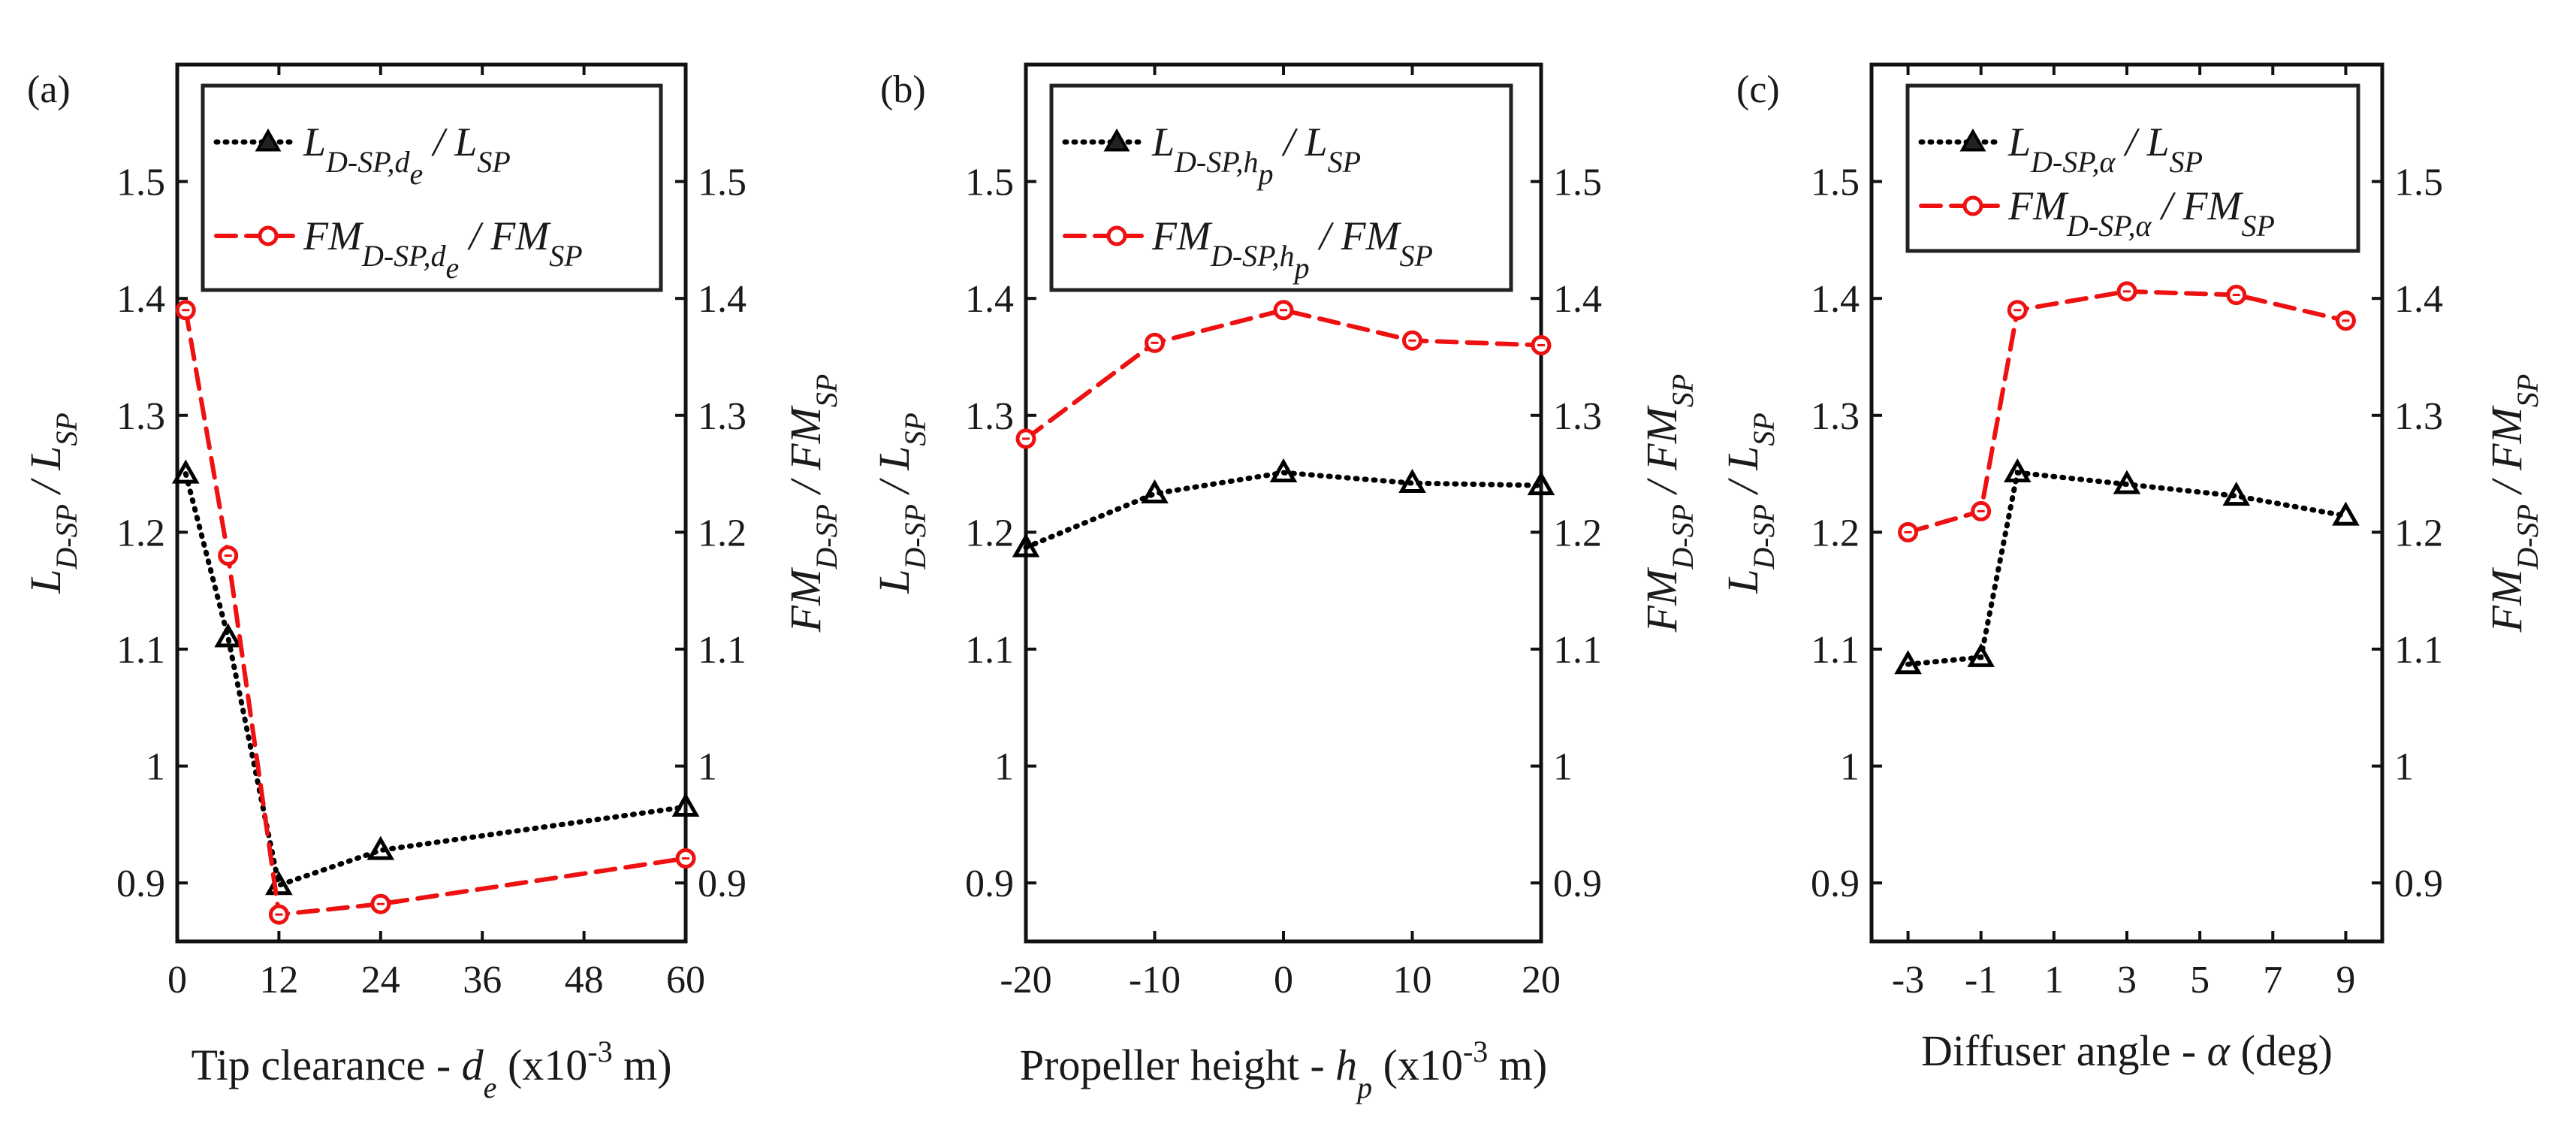 This screenshot has height=1139, width=2576. What do you see at coordinates (2127, 1050) in the screenshot?
I see `x-axis-label: Diffuser angle - α (deg)` at bounding box center [2127, 1050].